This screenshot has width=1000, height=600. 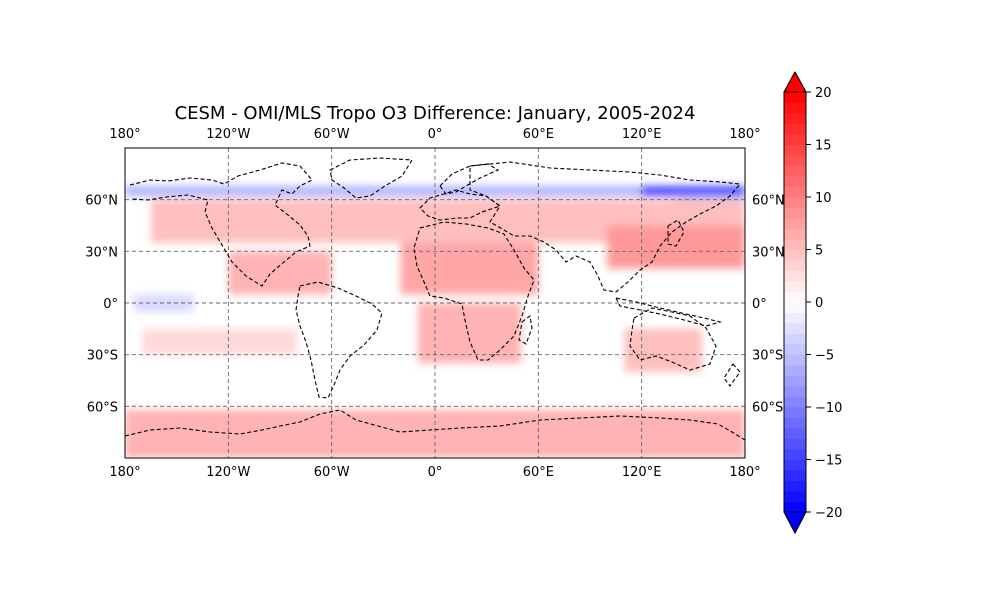 I want to click on coastline-madagascar, so click(x=525, y=330).